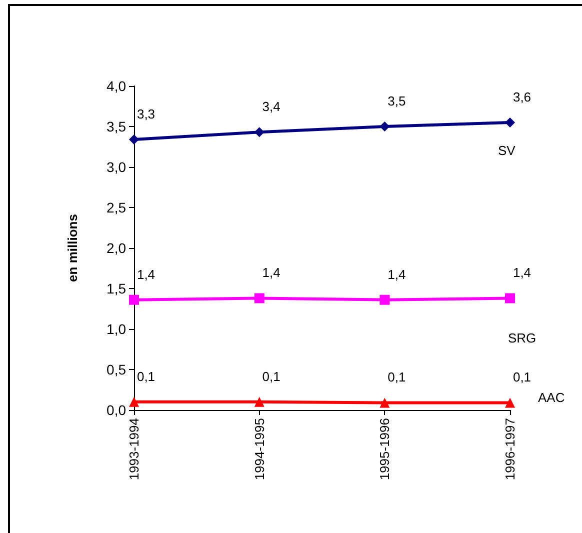 The height and width of the screenshot is (533, 582). I want to click on y-tick-label: 4,0, so click(116, 86).